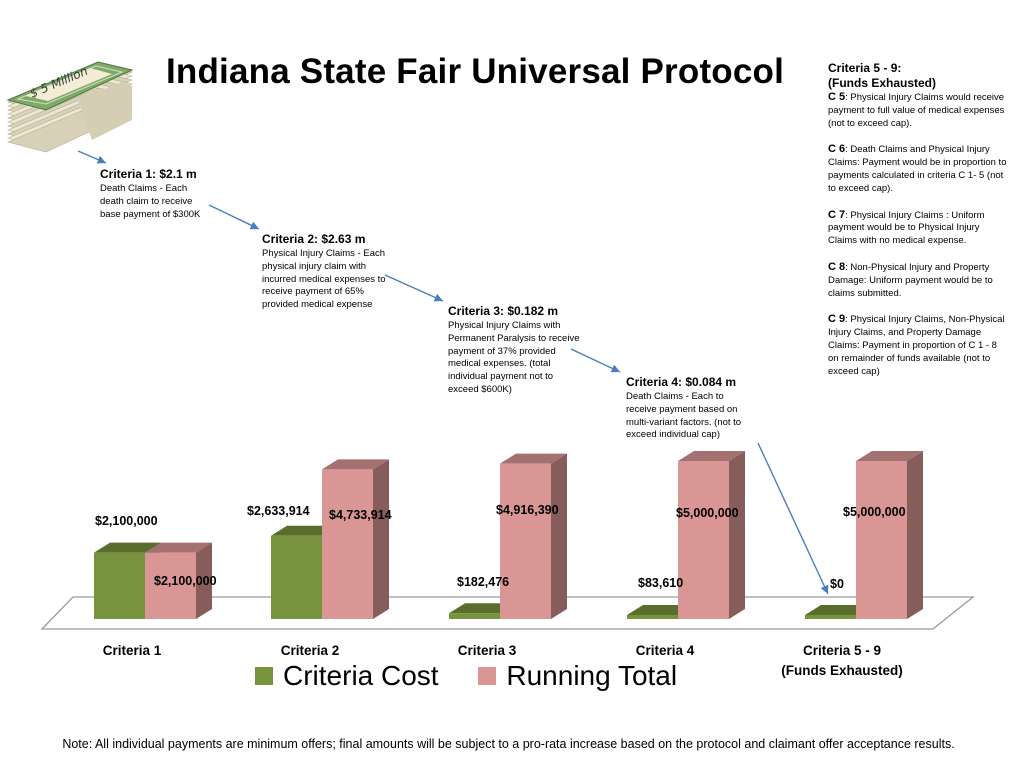  Describe the element at coordinates (314, 266) in the screenshot. I see `criteria-note-line: physical injury claim with` at that location.